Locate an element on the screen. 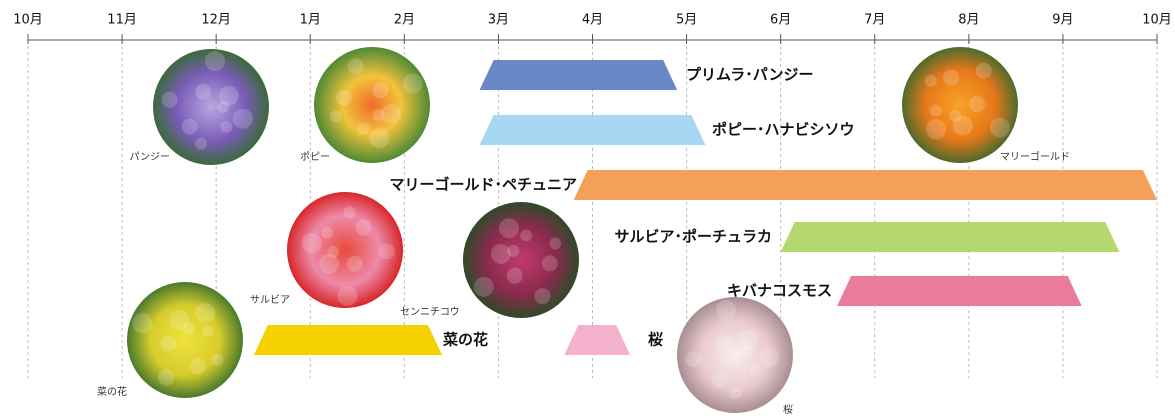 The height and width of the screenshot is (418, 1175). photo-caption: センニチコウ is located at coordinates (430, 312).